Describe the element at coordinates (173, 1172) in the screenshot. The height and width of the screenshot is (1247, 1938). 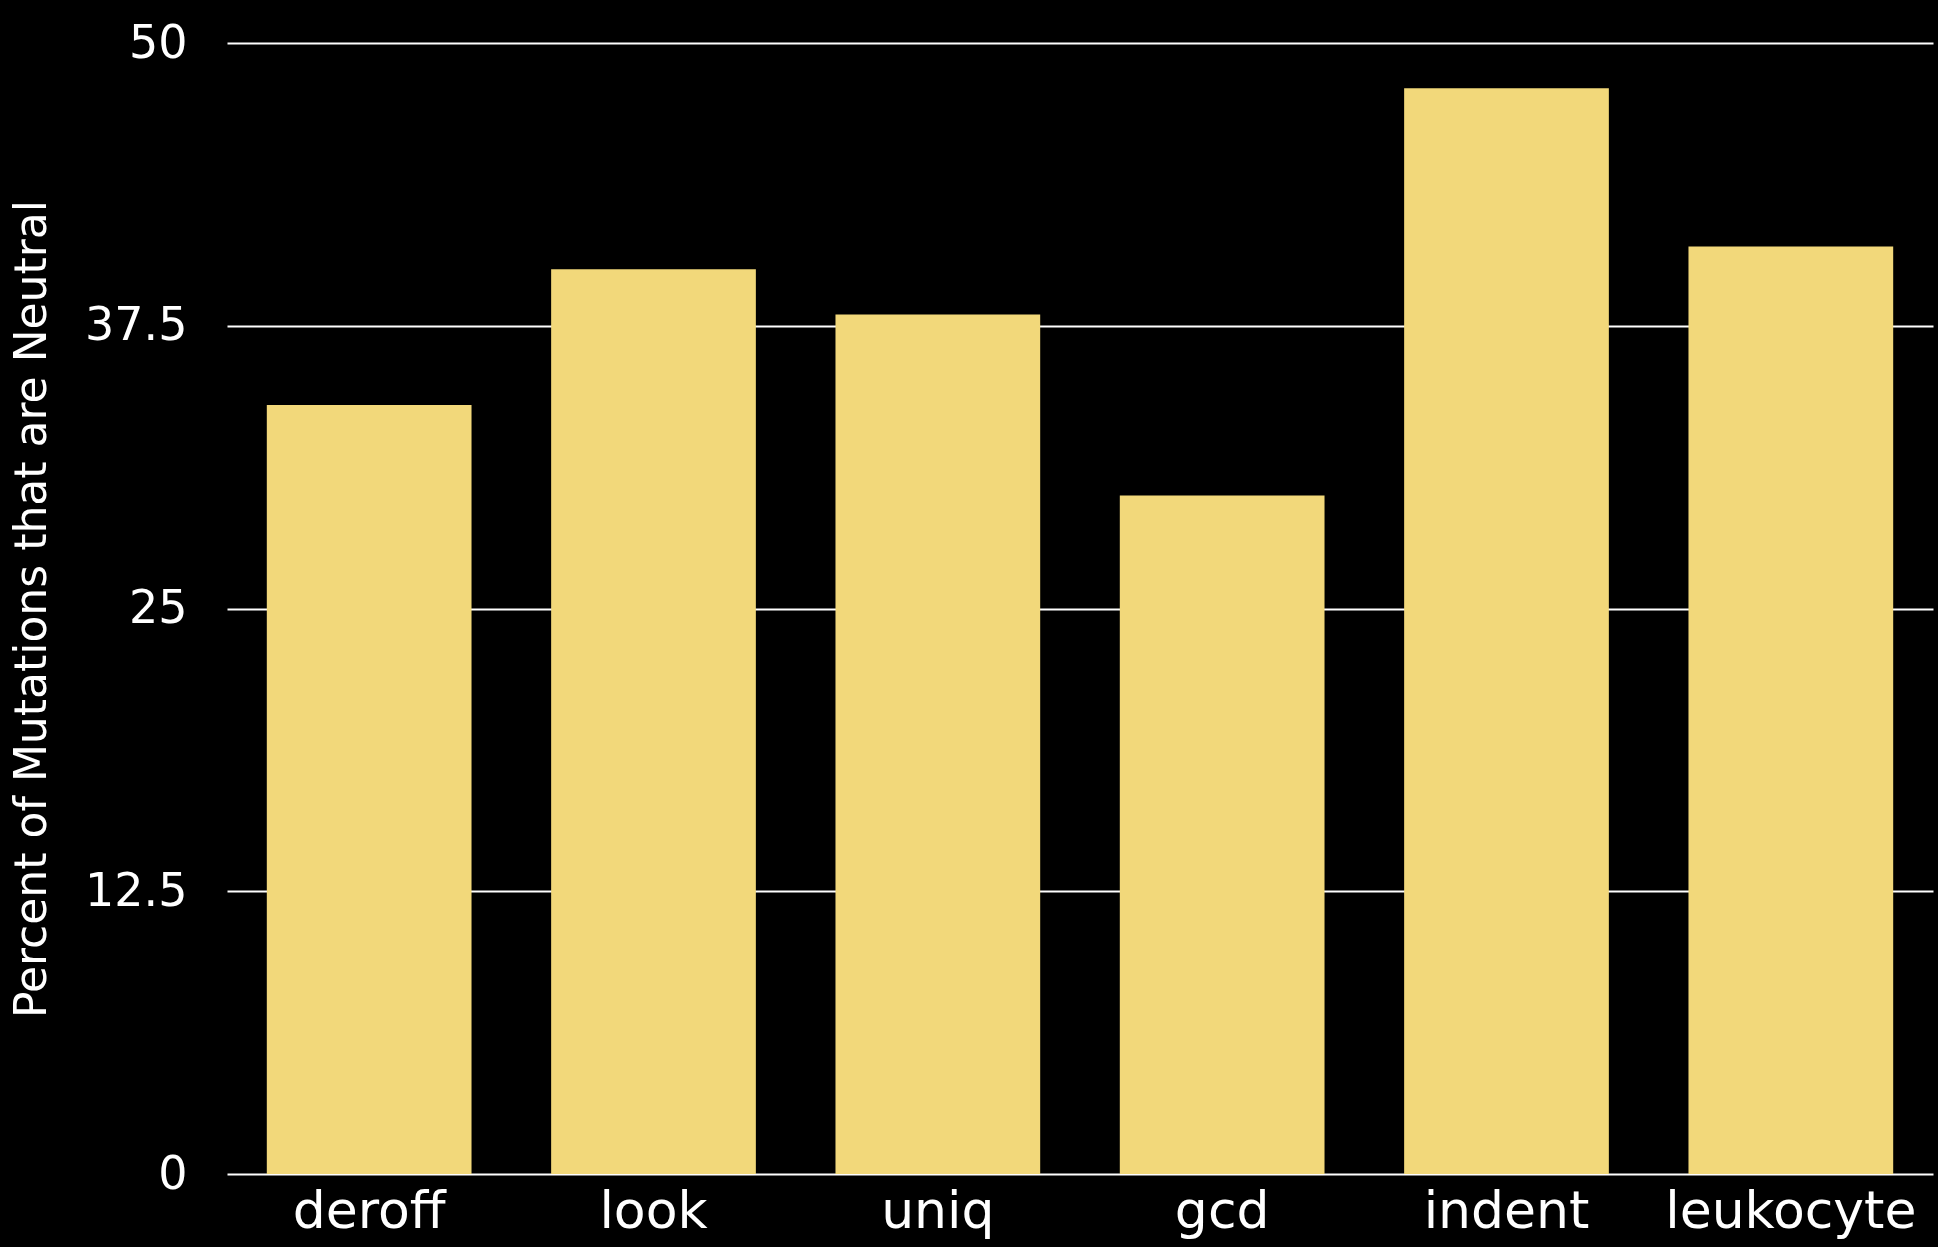
I see `y-tick-label: 0` at that location.